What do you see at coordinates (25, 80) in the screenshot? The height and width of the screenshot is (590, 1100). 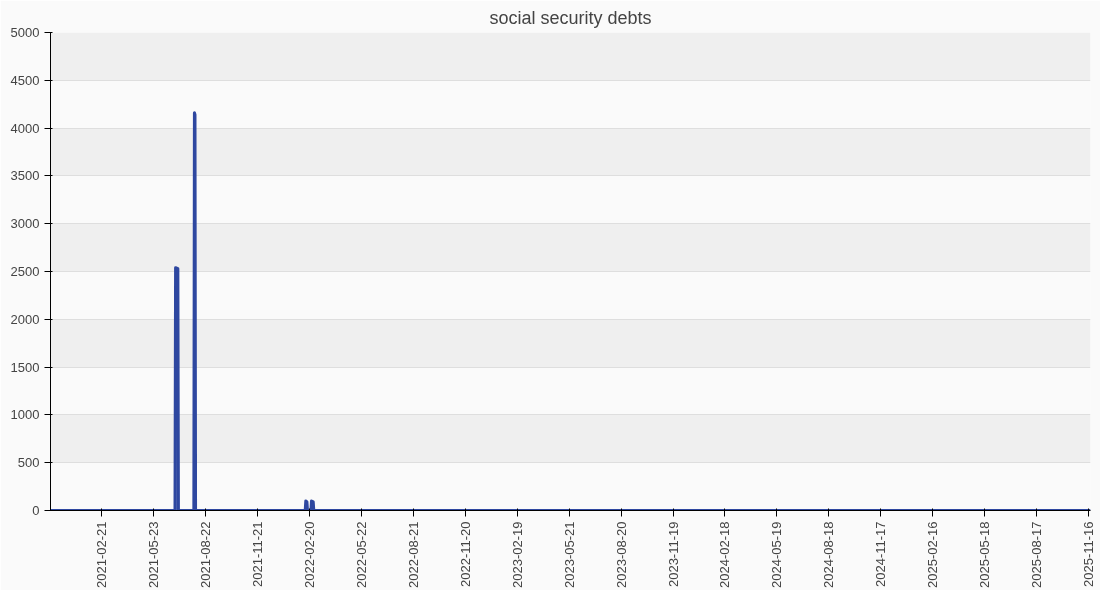 I see `y-tick-label: 4500` at bounding box center [25, 80].